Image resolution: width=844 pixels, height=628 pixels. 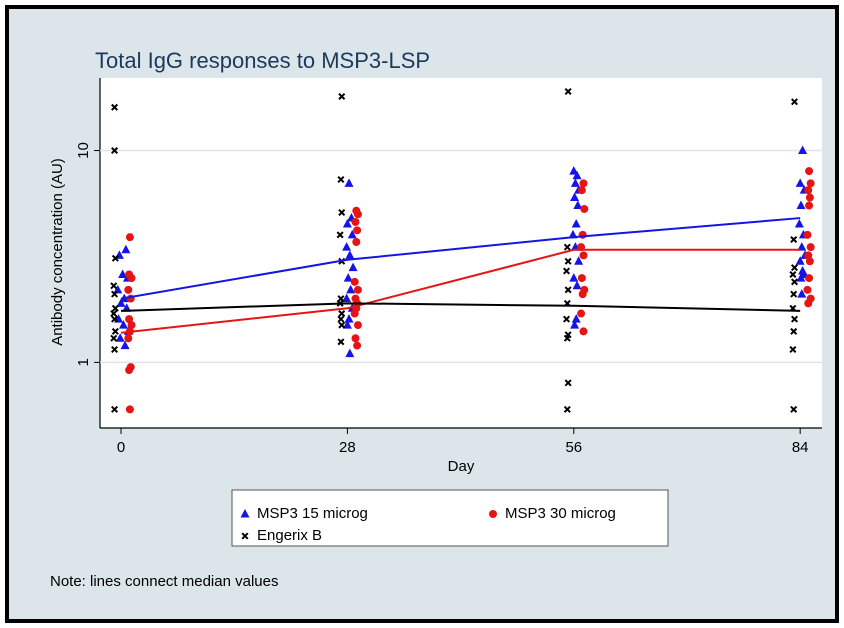 What do you see at coordinates (573, 447) in the screenshot?
I see `x-tick-label: 56` at bounding box center [573, 447].